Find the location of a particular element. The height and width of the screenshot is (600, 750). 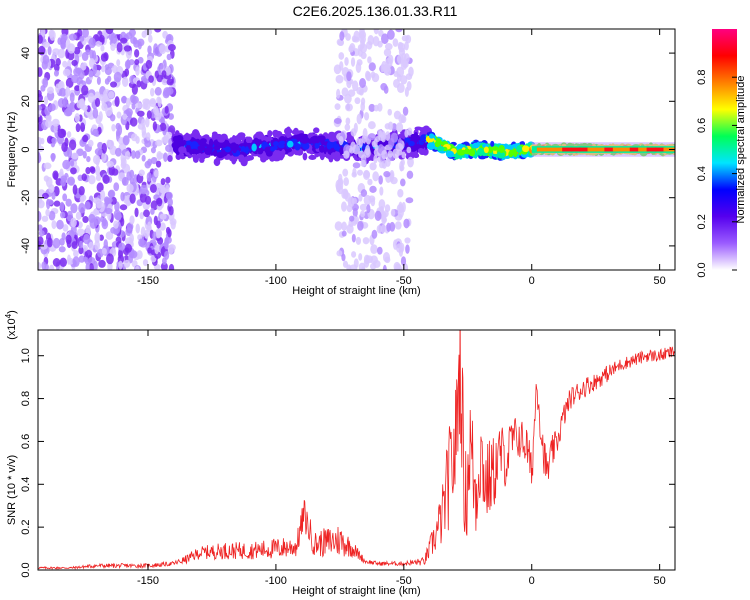

x-tick-label: 50 is located at coordinates (660, 581).